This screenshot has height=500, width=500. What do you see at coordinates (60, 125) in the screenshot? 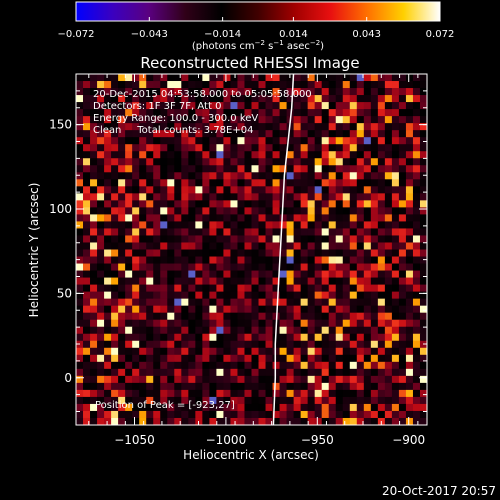
I see `y-tick-label: 150` at bounding box center [60, 125].